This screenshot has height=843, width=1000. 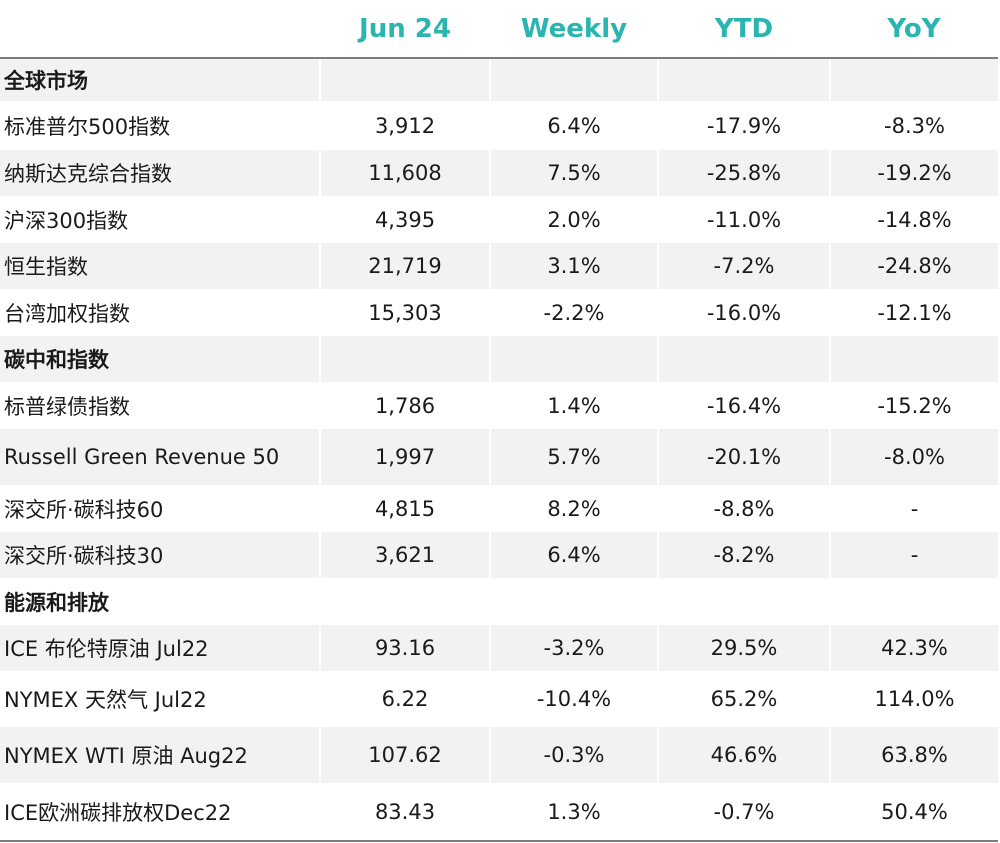 I want to click on table-row: 深交所·碳科技60 4,815 8.2% -8.8% -, so click(x=499, y=508).